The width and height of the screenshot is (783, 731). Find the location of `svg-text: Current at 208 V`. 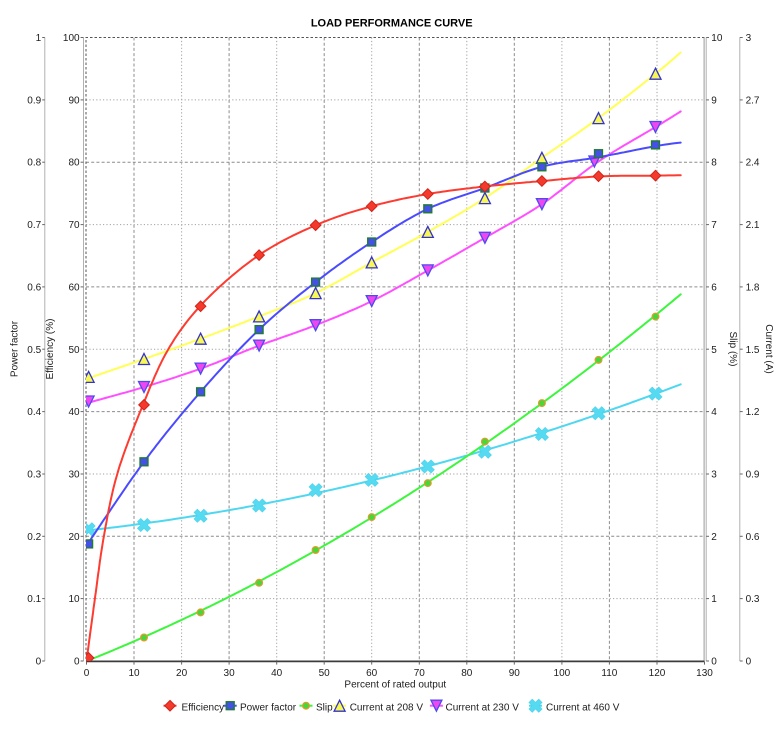

svg-text: Current at 208 V is located at coordinates (387, 707).